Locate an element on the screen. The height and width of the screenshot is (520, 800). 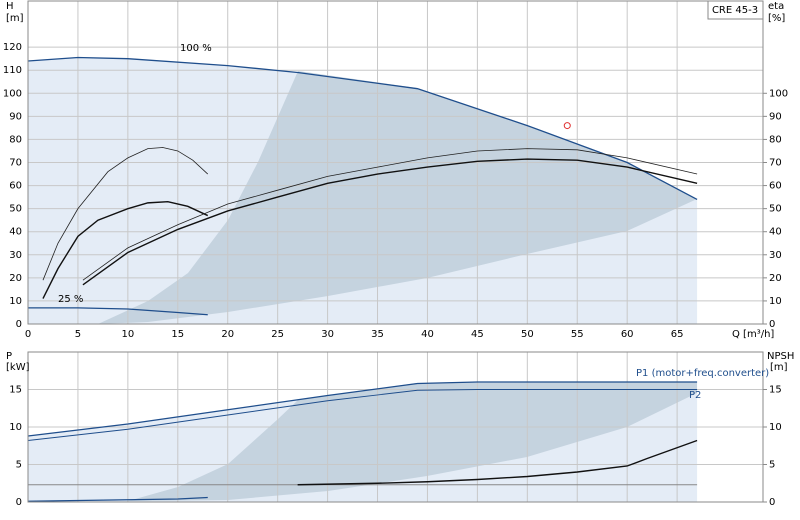
x-tick-label: 35 is located at coordinates (377, 334).